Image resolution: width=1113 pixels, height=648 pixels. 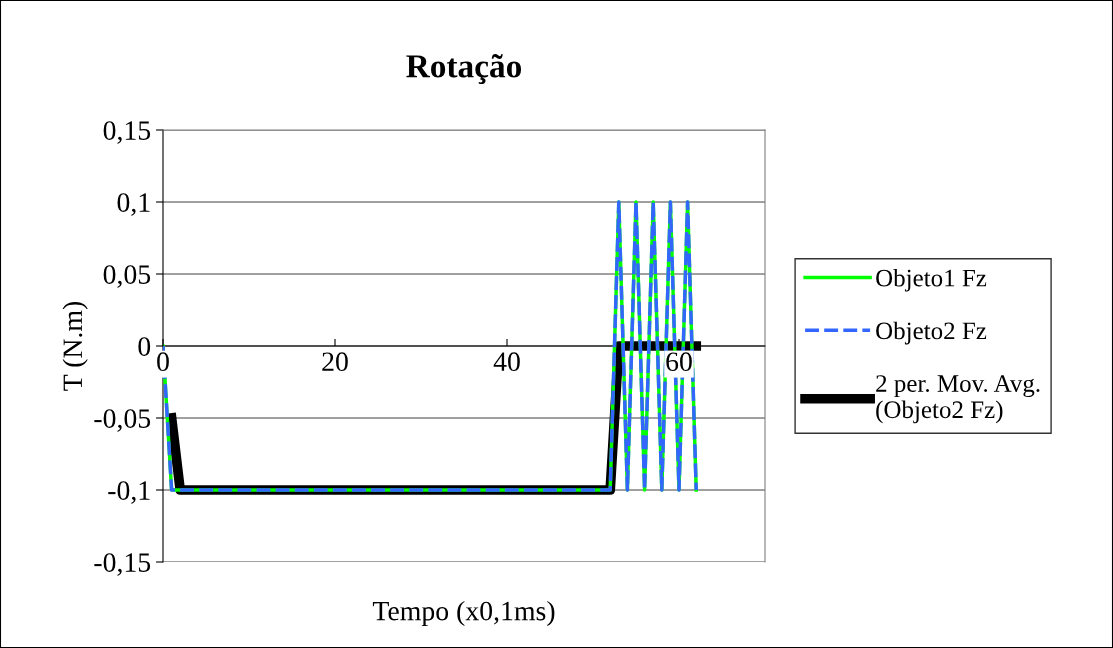 I want to click on y-tick-label: -0,05, so click(x=122, y=420).